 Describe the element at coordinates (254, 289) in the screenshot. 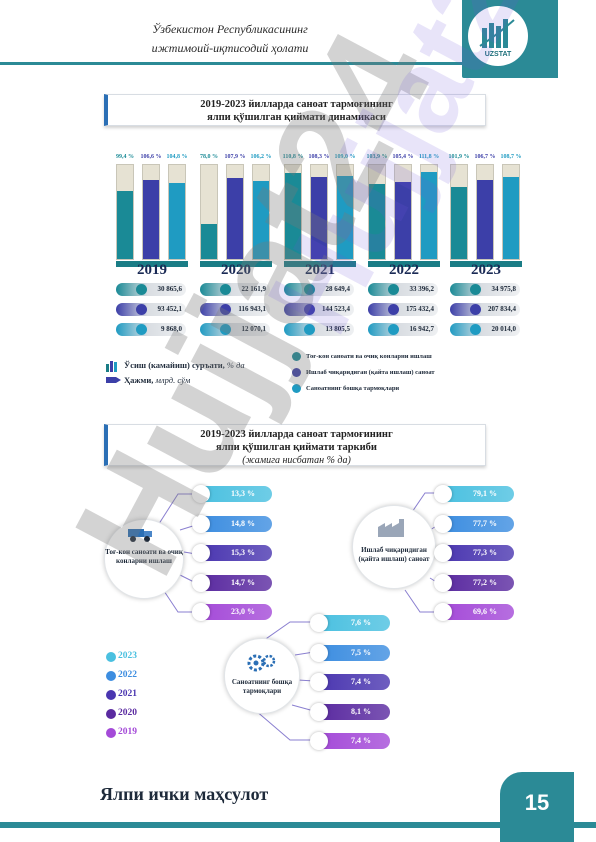

I see `volume-value: 22 161,9` at that location.